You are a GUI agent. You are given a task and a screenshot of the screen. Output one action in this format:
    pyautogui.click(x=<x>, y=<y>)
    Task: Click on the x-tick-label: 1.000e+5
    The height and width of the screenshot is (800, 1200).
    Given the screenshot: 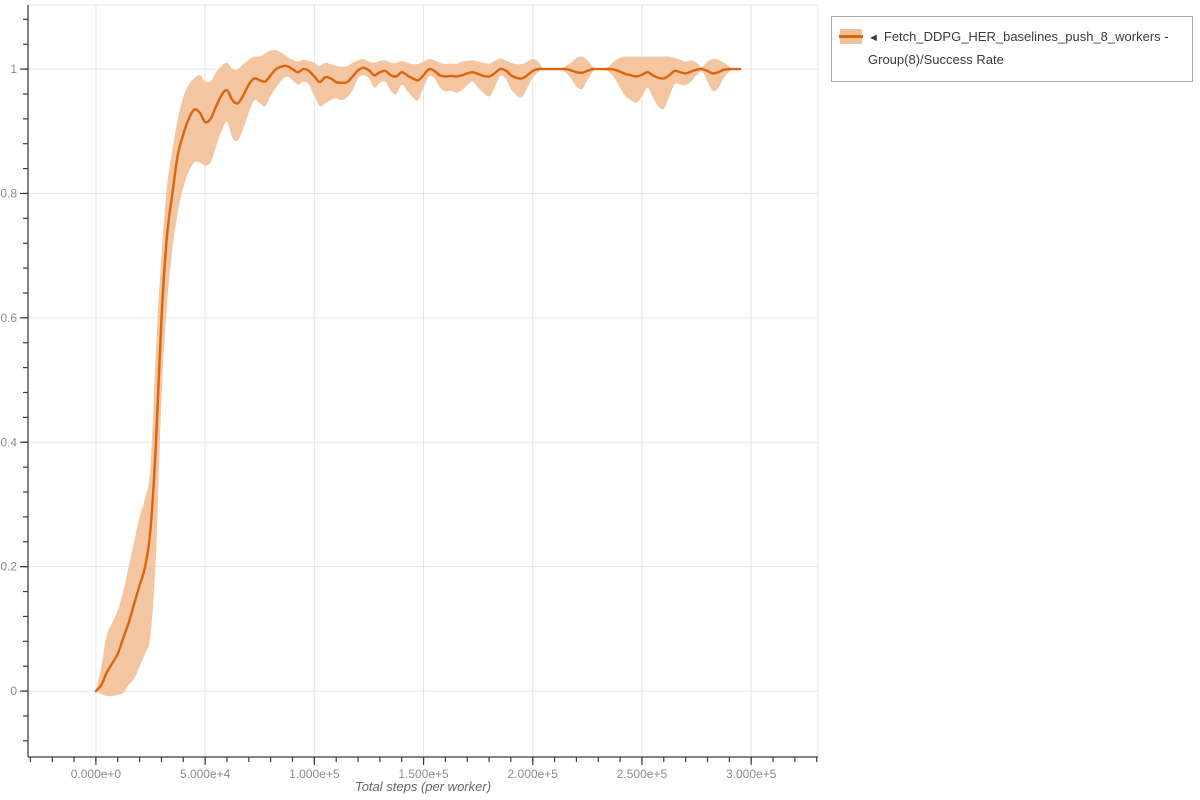 What is the action you would take?
    pyautogui.click(x=314, y=774)
    